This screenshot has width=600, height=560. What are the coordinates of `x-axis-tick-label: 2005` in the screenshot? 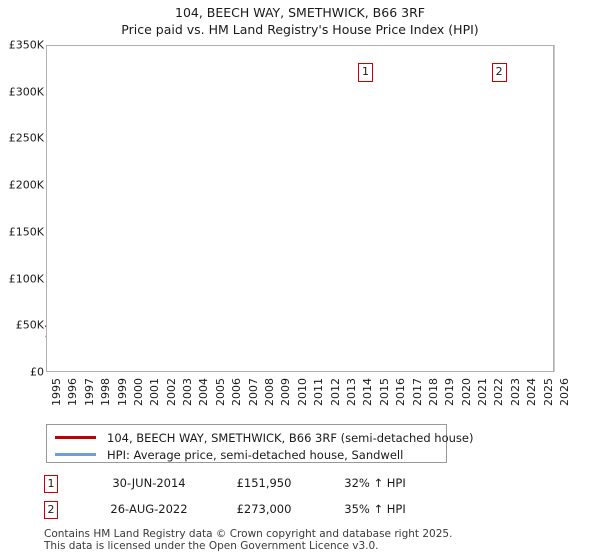 It's located at (220, 392).